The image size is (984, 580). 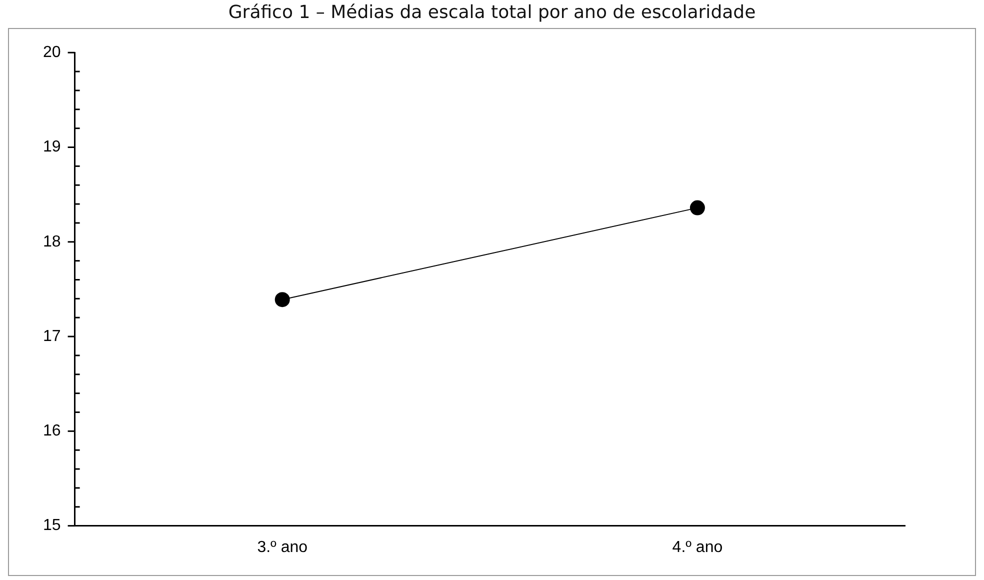 What do you see at coordinates (52, 336) in the screenshot?
I see `y-tick-label: 17` at bounding box center [52, 336].